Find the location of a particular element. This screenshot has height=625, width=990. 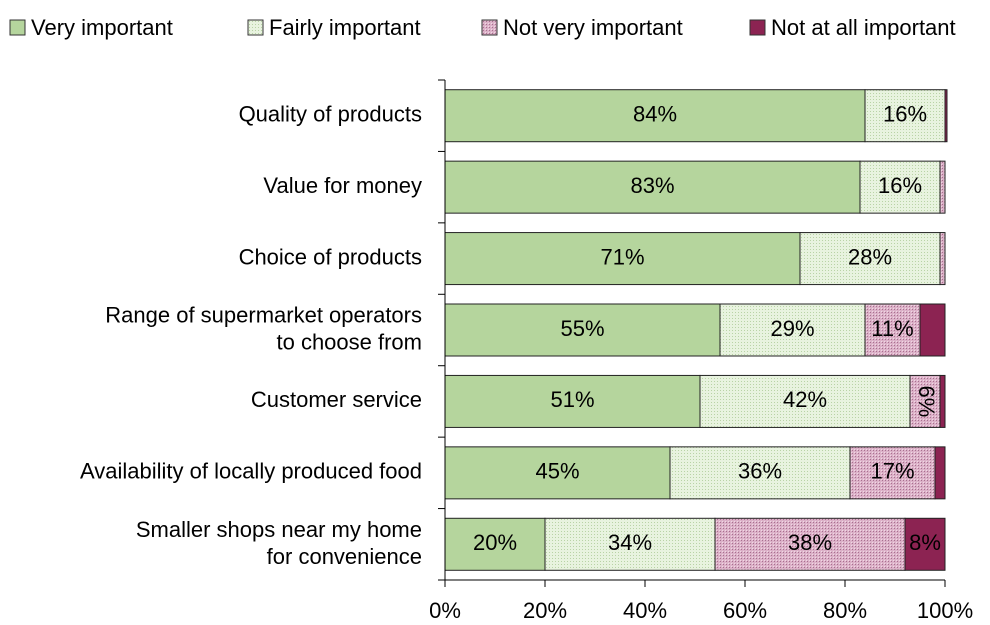

legend-label: Fairly important is located at coordinates (345, 27).